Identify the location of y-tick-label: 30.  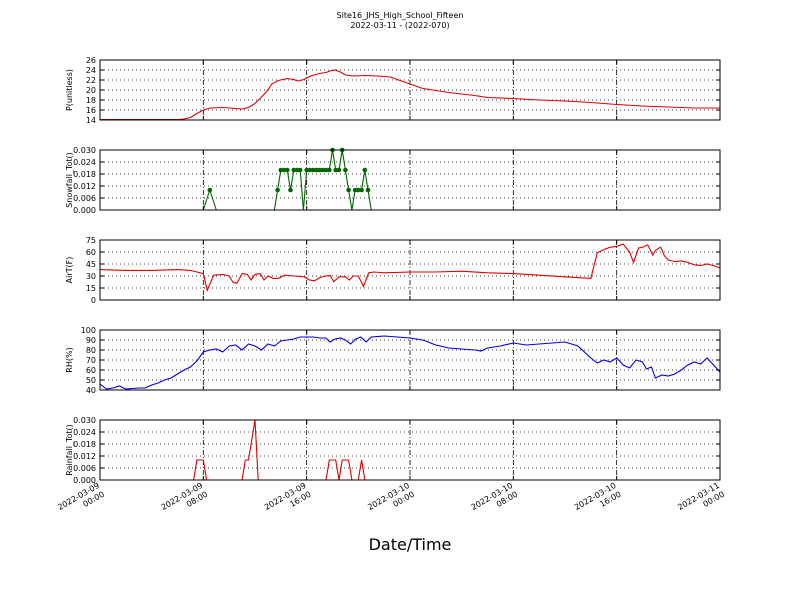
(91, 276).